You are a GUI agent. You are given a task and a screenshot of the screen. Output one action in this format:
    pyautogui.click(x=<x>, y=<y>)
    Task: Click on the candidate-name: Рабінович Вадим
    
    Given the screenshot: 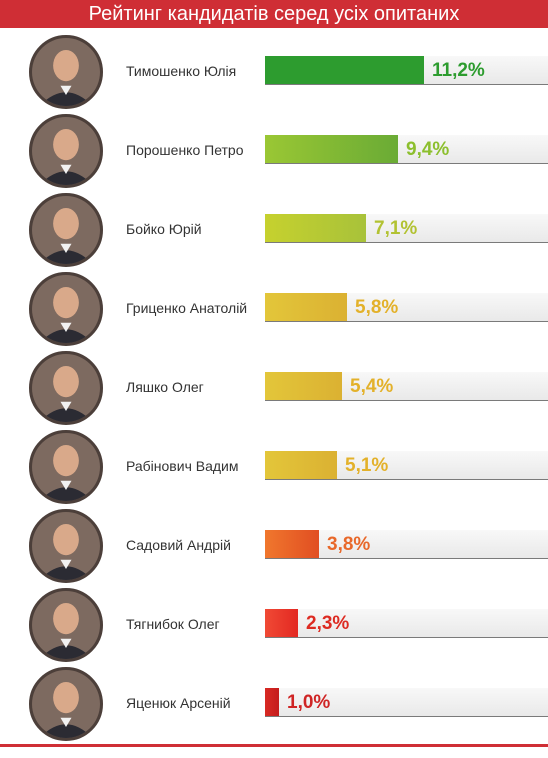 What is the action you would take?
    pyautogui.click(x=182, y=466)
    